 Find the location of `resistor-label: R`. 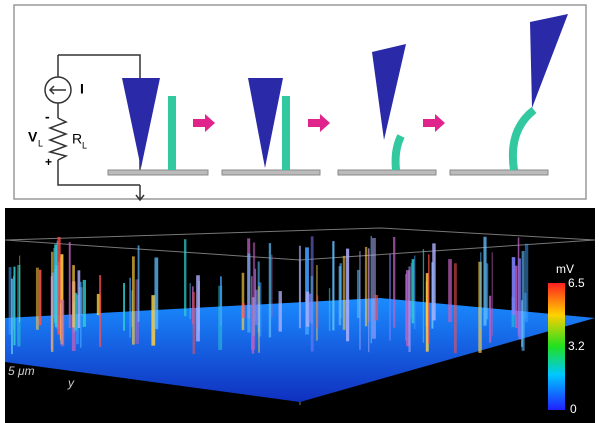

resistor-label: R is located at coordinates (77, 139).